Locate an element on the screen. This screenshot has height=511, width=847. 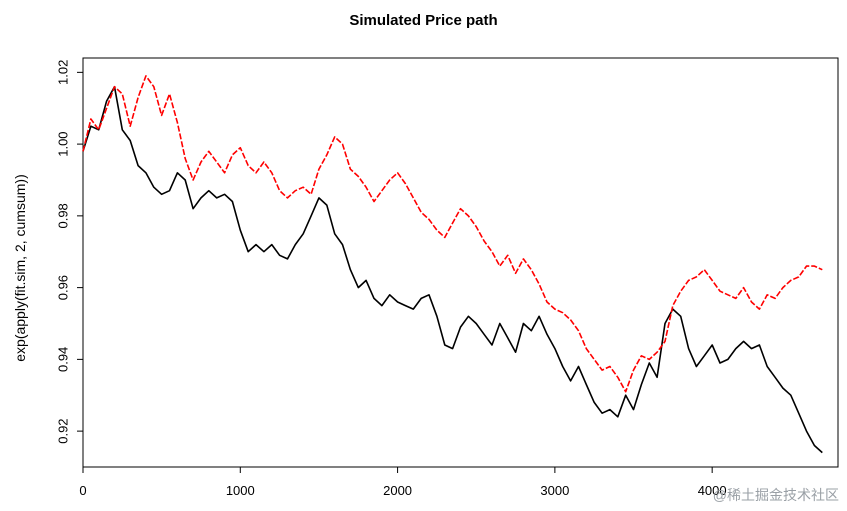
y-tick-label: 1.00 is located at coordinates (63, 143).